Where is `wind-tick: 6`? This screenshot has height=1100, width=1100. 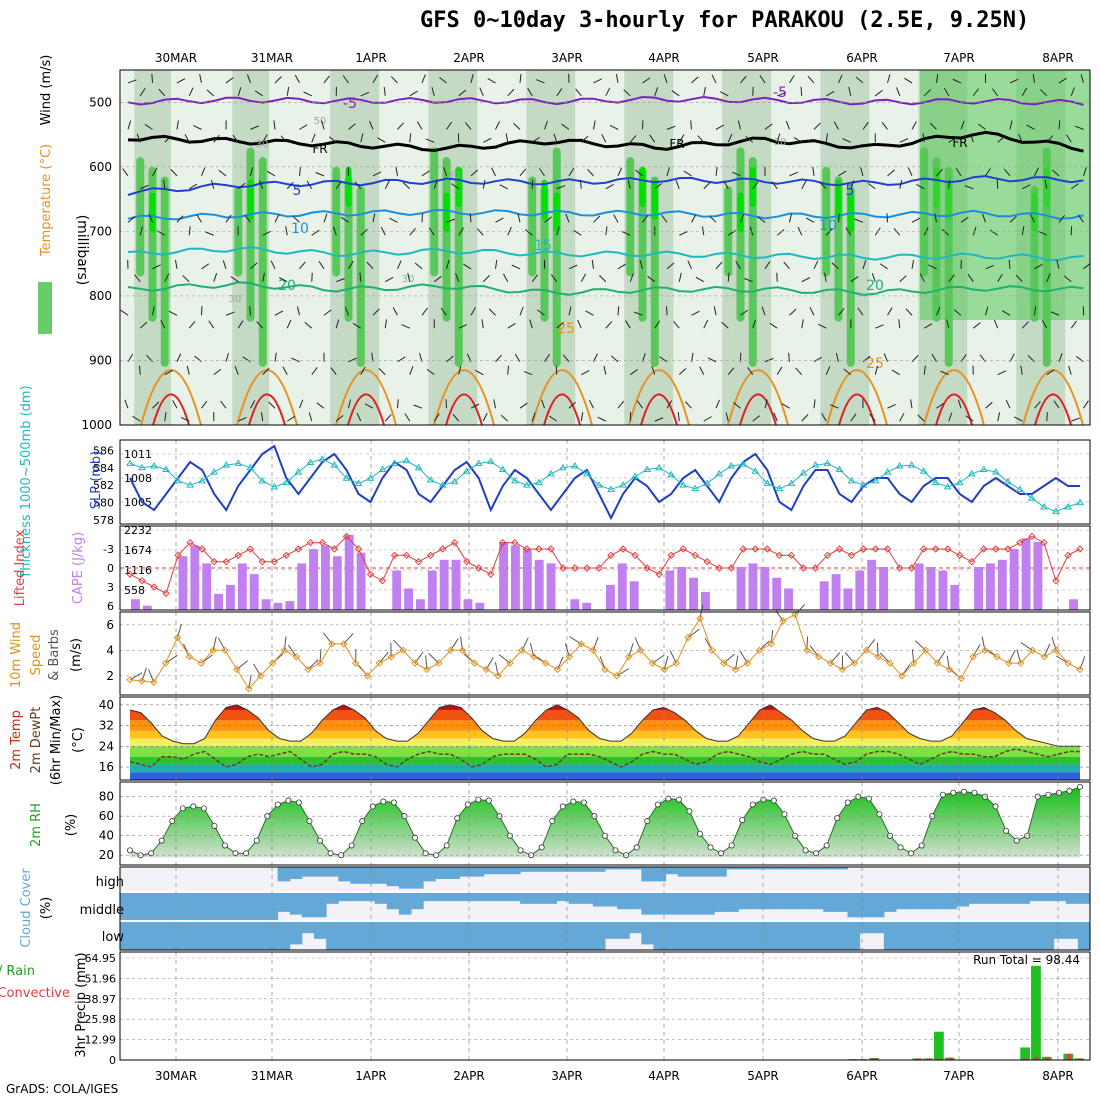
wind-tick: 6 is located at coordinates (110, 625).